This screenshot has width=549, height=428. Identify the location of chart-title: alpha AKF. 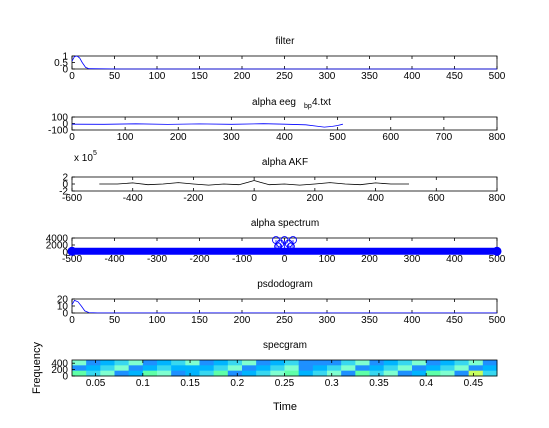
(285, 162).